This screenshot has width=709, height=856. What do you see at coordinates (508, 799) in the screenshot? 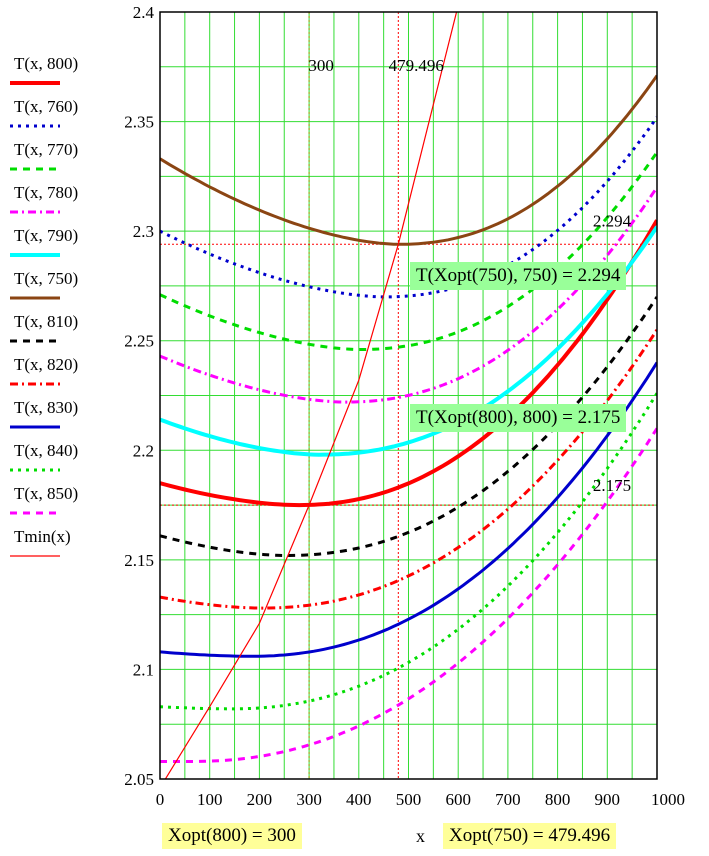
I see `x-tick-label-7: 700` at bounding box center [508, 799].